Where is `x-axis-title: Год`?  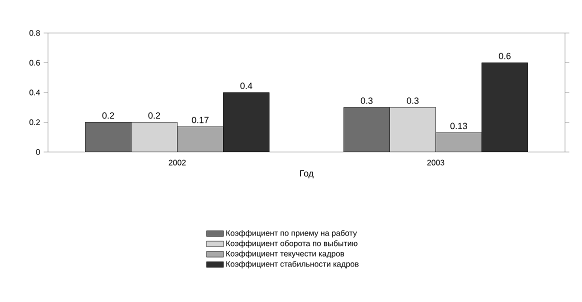 x-axis-title: Год is located at coordinates (307, 174).